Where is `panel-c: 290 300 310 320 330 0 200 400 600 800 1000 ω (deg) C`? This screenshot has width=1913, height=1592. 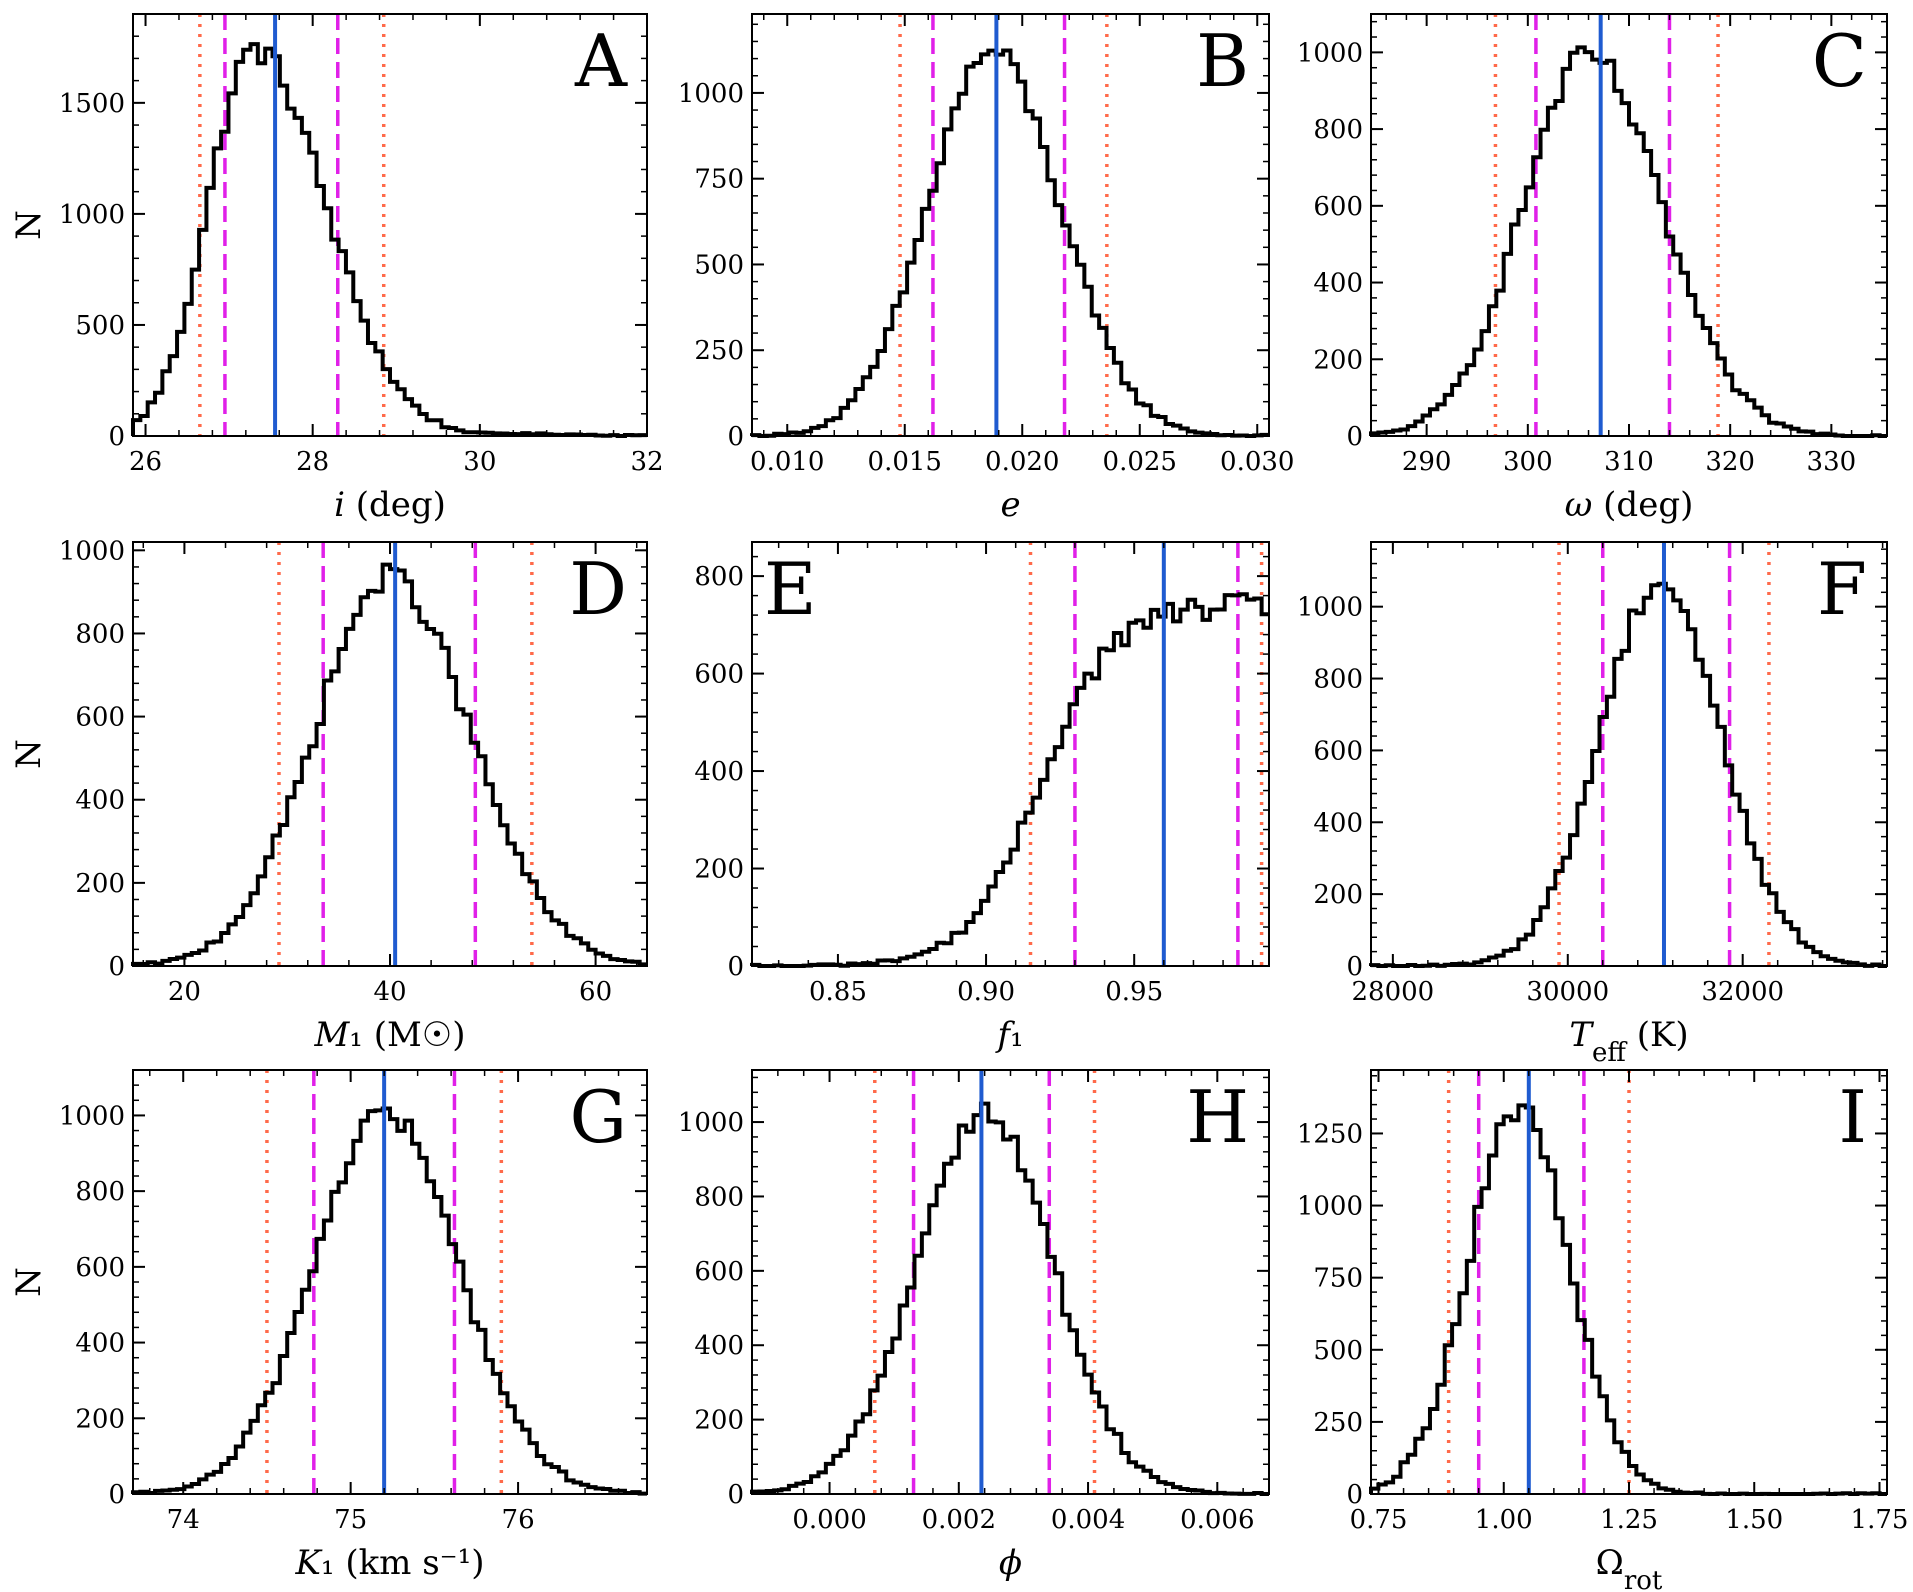
panel-c: 290 300 310 320 330 0 200 400 600 800 1000 ω (deg) C is located at coordinates (1592, 269).